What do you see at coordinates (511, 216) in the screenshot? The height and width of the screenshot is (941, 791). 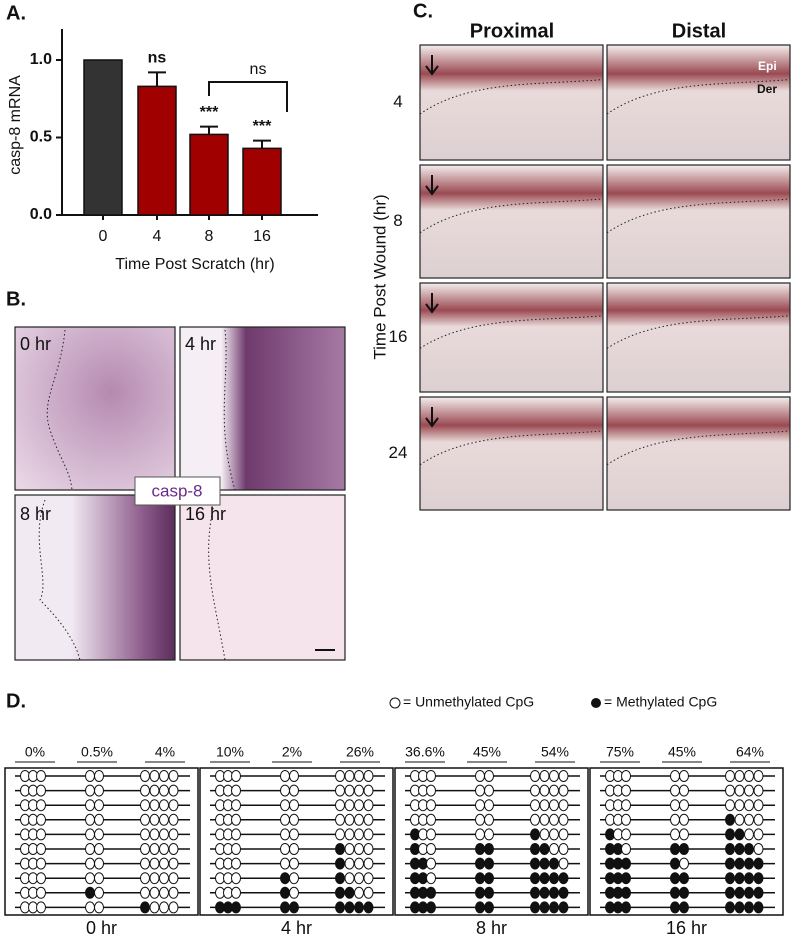 I see `layer-boundary` at bounding box center [511, 216].